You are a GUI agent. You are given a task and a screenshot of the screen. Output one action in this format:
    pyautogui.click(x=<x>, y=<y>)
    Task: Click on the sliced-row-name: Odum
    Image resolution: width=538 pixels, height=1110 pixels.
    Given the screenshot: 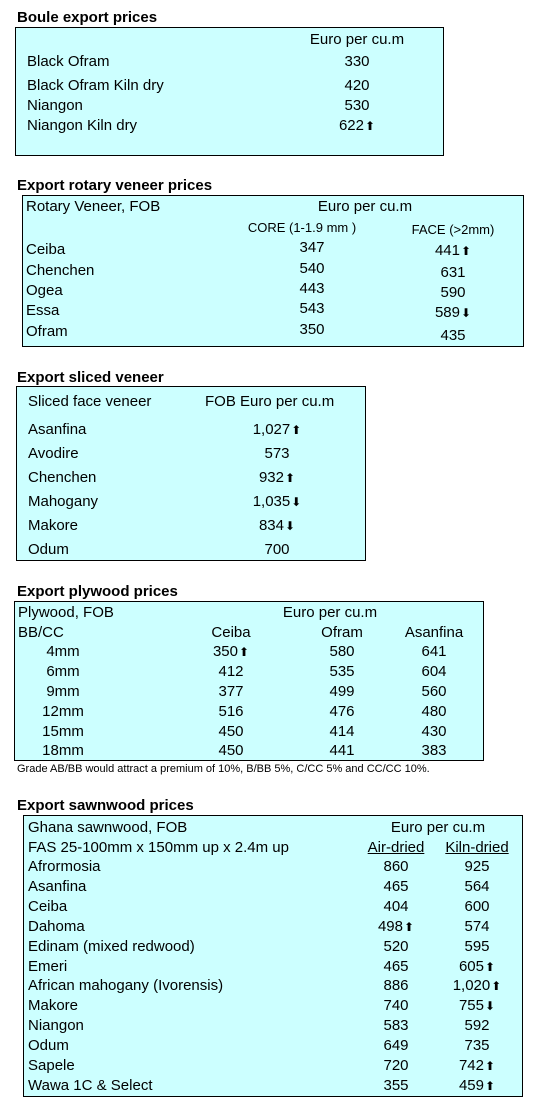 What is the action you would take?
    pyautogui.click(x=48, y=549)
    